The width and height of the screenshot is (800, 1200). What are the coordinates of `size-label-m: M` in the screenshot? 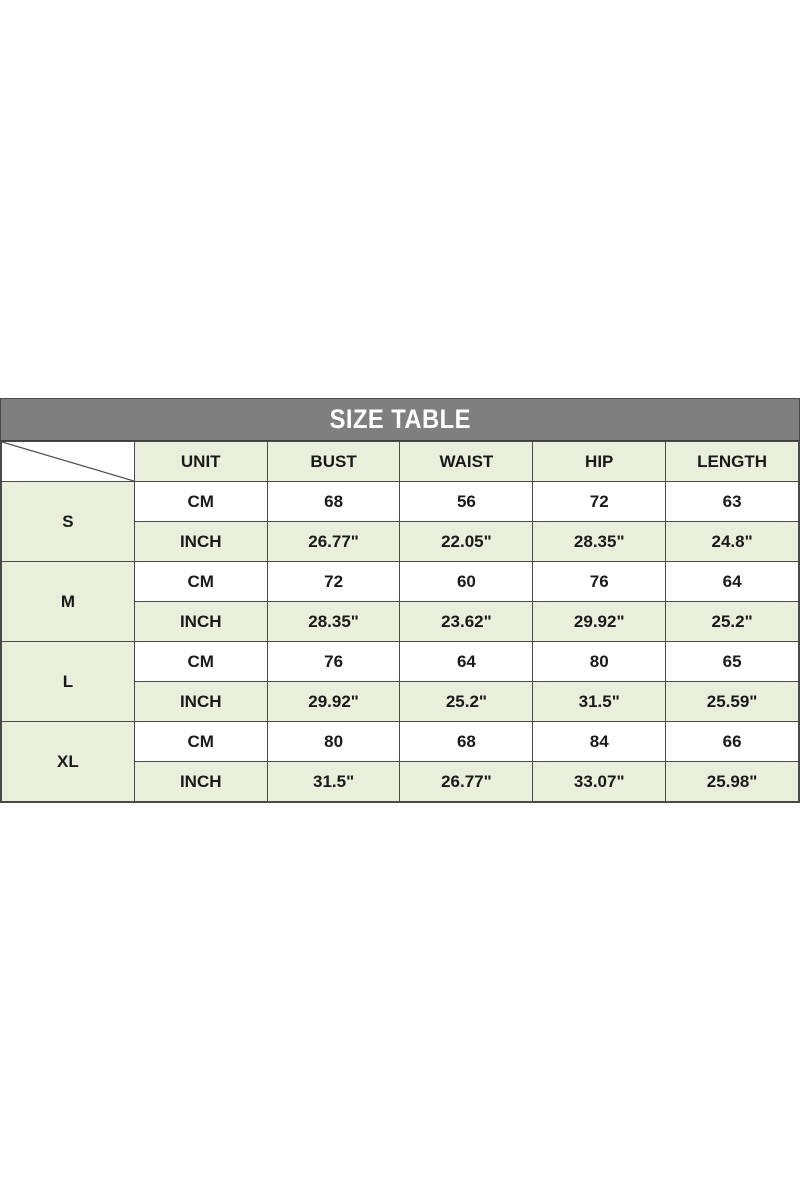 It's located at (68, 601).